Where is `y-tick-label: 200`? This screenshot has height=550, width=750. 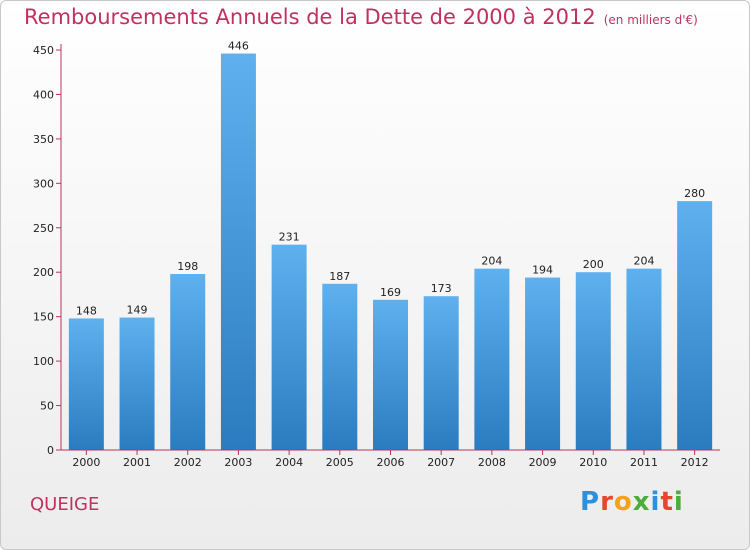
y-tick-label: 200 is located at coordinates (43, 272).